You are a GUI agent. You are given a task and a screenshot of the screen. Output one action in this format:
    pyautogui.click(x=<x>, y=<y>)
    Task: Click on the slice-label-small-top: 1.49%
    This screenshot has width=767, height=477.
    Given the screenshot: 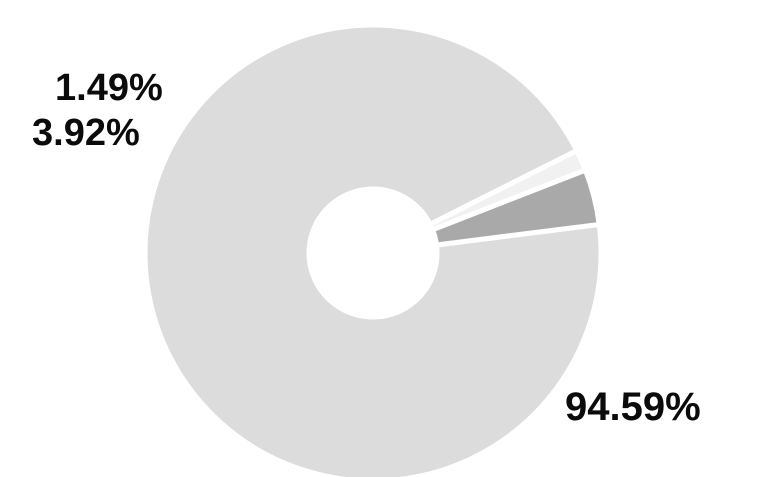 What is the action you would take?
    pyautogui.click(x=109, y=88)
    